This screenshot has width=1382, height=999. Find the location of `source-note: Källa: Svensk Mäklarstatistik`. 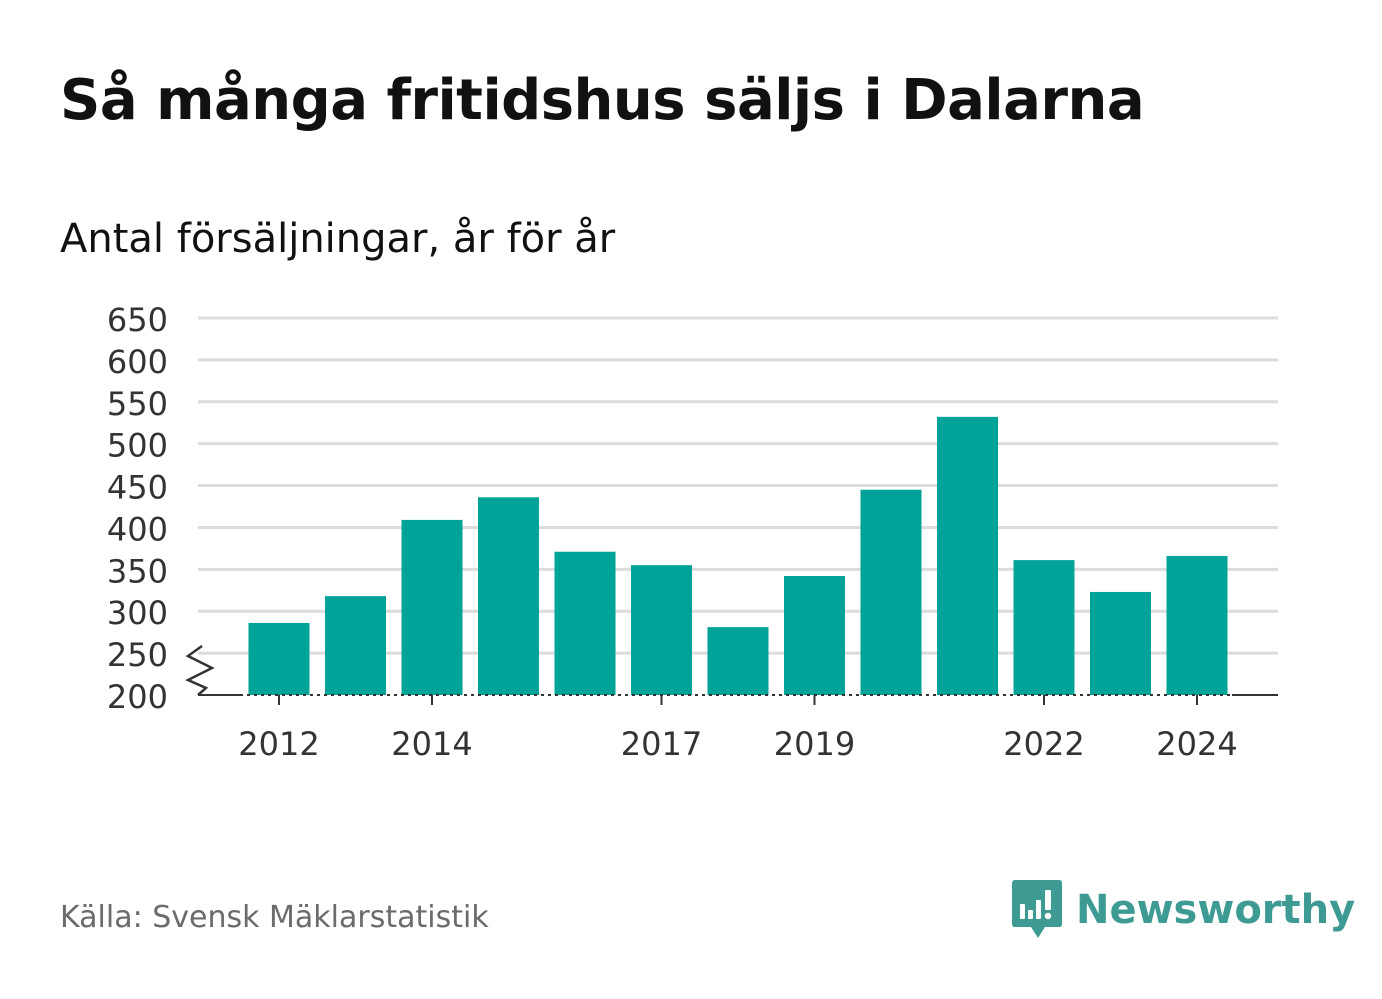

source-note: Källa: Svensk Mäklarstatistik is located at coordinates (274, 917).